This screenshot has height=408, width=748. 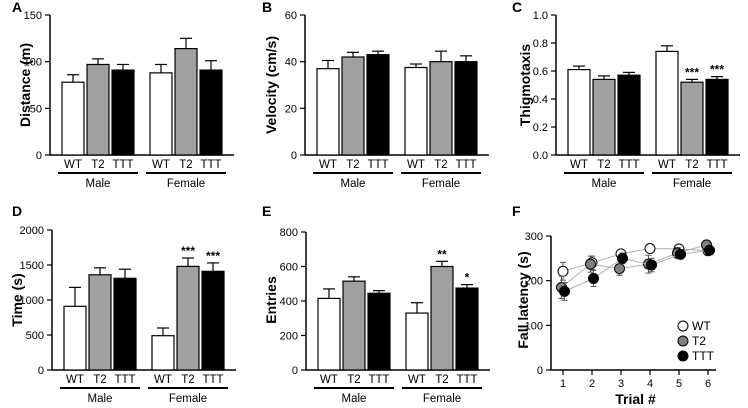 What do you see at coordinates (32, 301) in the screenshot?
I see `y-tick-label: 1000` at bounding box center [32, 301].